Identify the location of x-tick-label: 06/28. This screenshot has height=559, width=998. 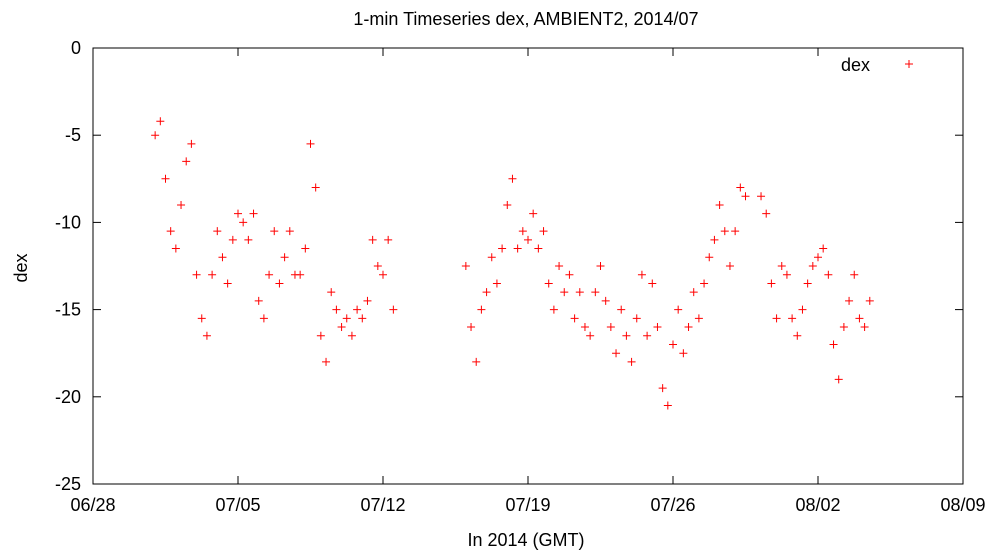
(92, 505).